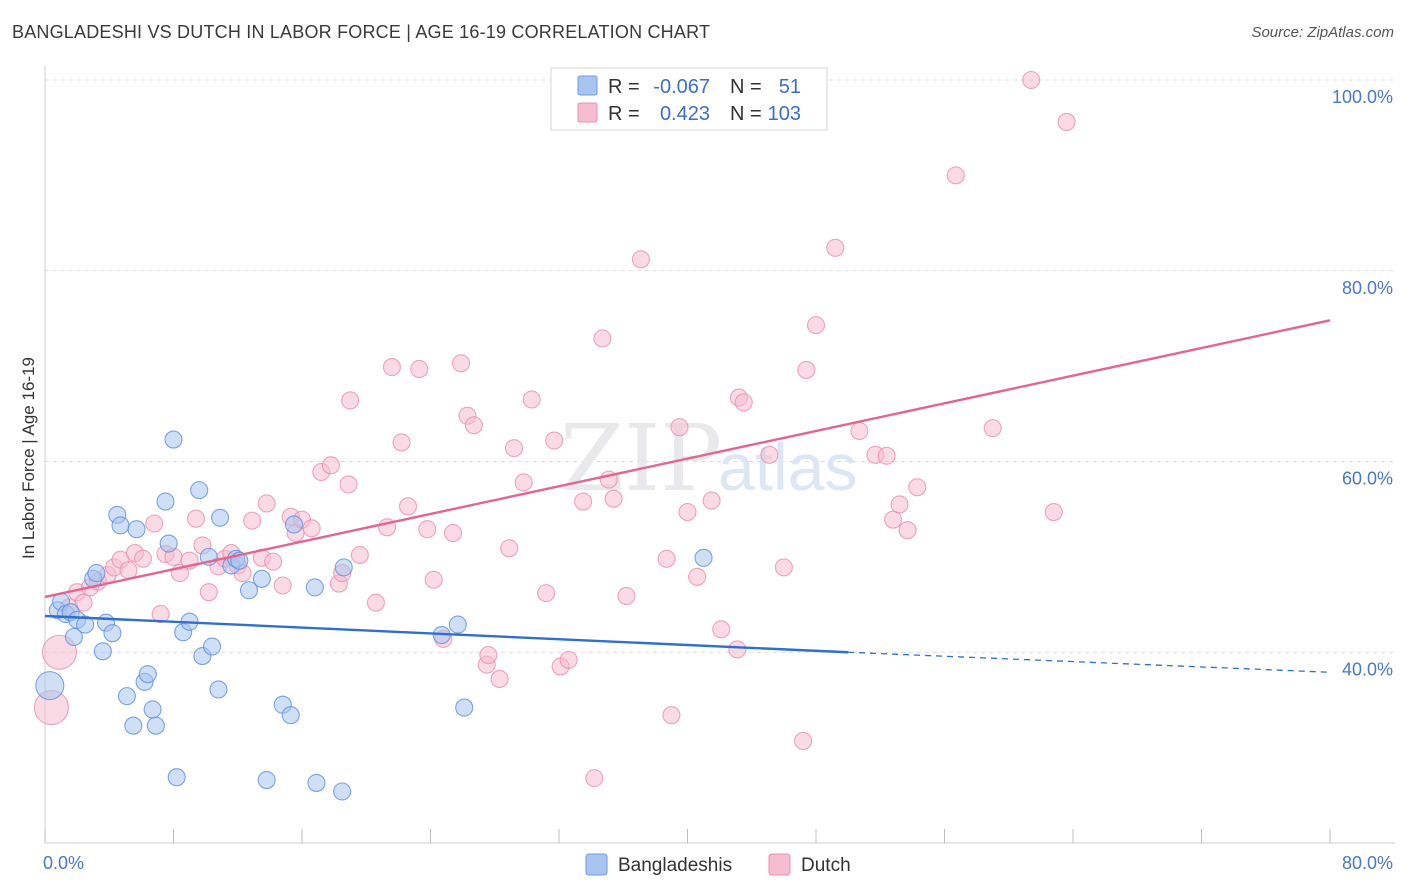 Image resolution: width=1406 pixels, height=892 pixels. What do you see at coordinates (1367, 479) in the screenshot?
I see `y-tick-label: 60.0%` at bounding box center [1367, 479].